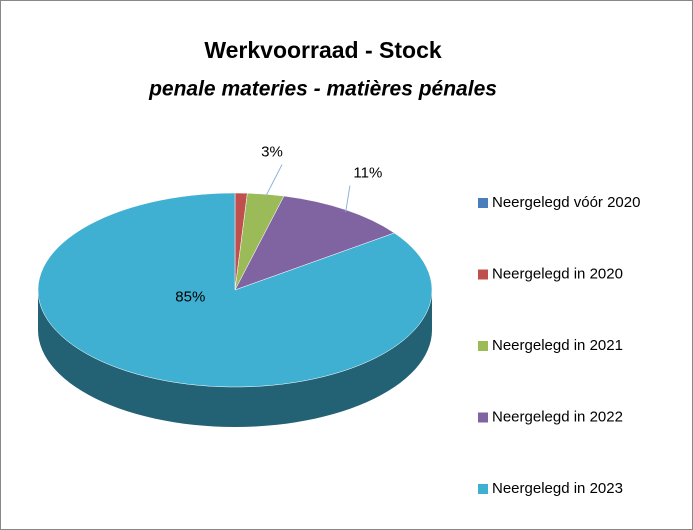 The image size is (693, 530). What do you see at coordinates (190, 296) in the screenshot?
I see `data-label: 85%` at bounding box center [190, 296].